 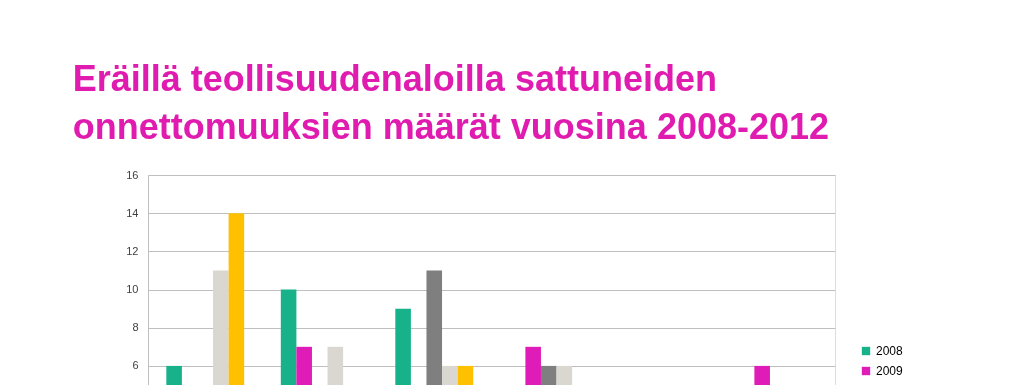 I want to click on legend-label: 2008, so click(x=890, y=351).